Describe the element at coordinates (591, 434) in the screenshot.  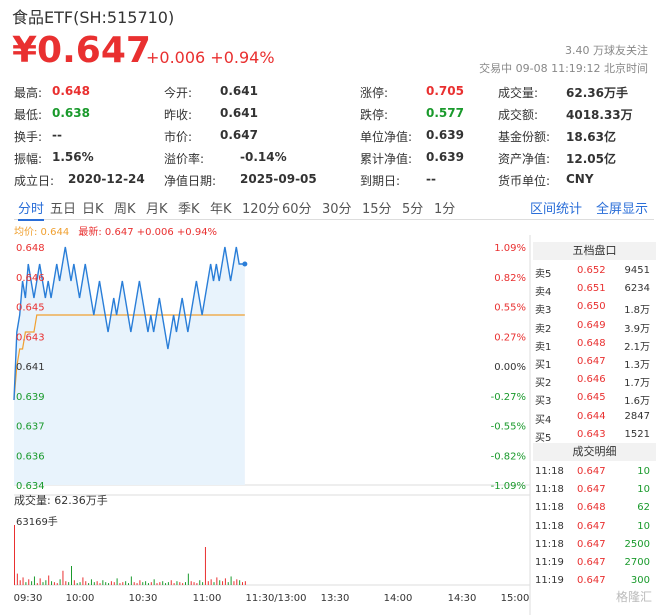
I see `level-price: 0.643` at that location.